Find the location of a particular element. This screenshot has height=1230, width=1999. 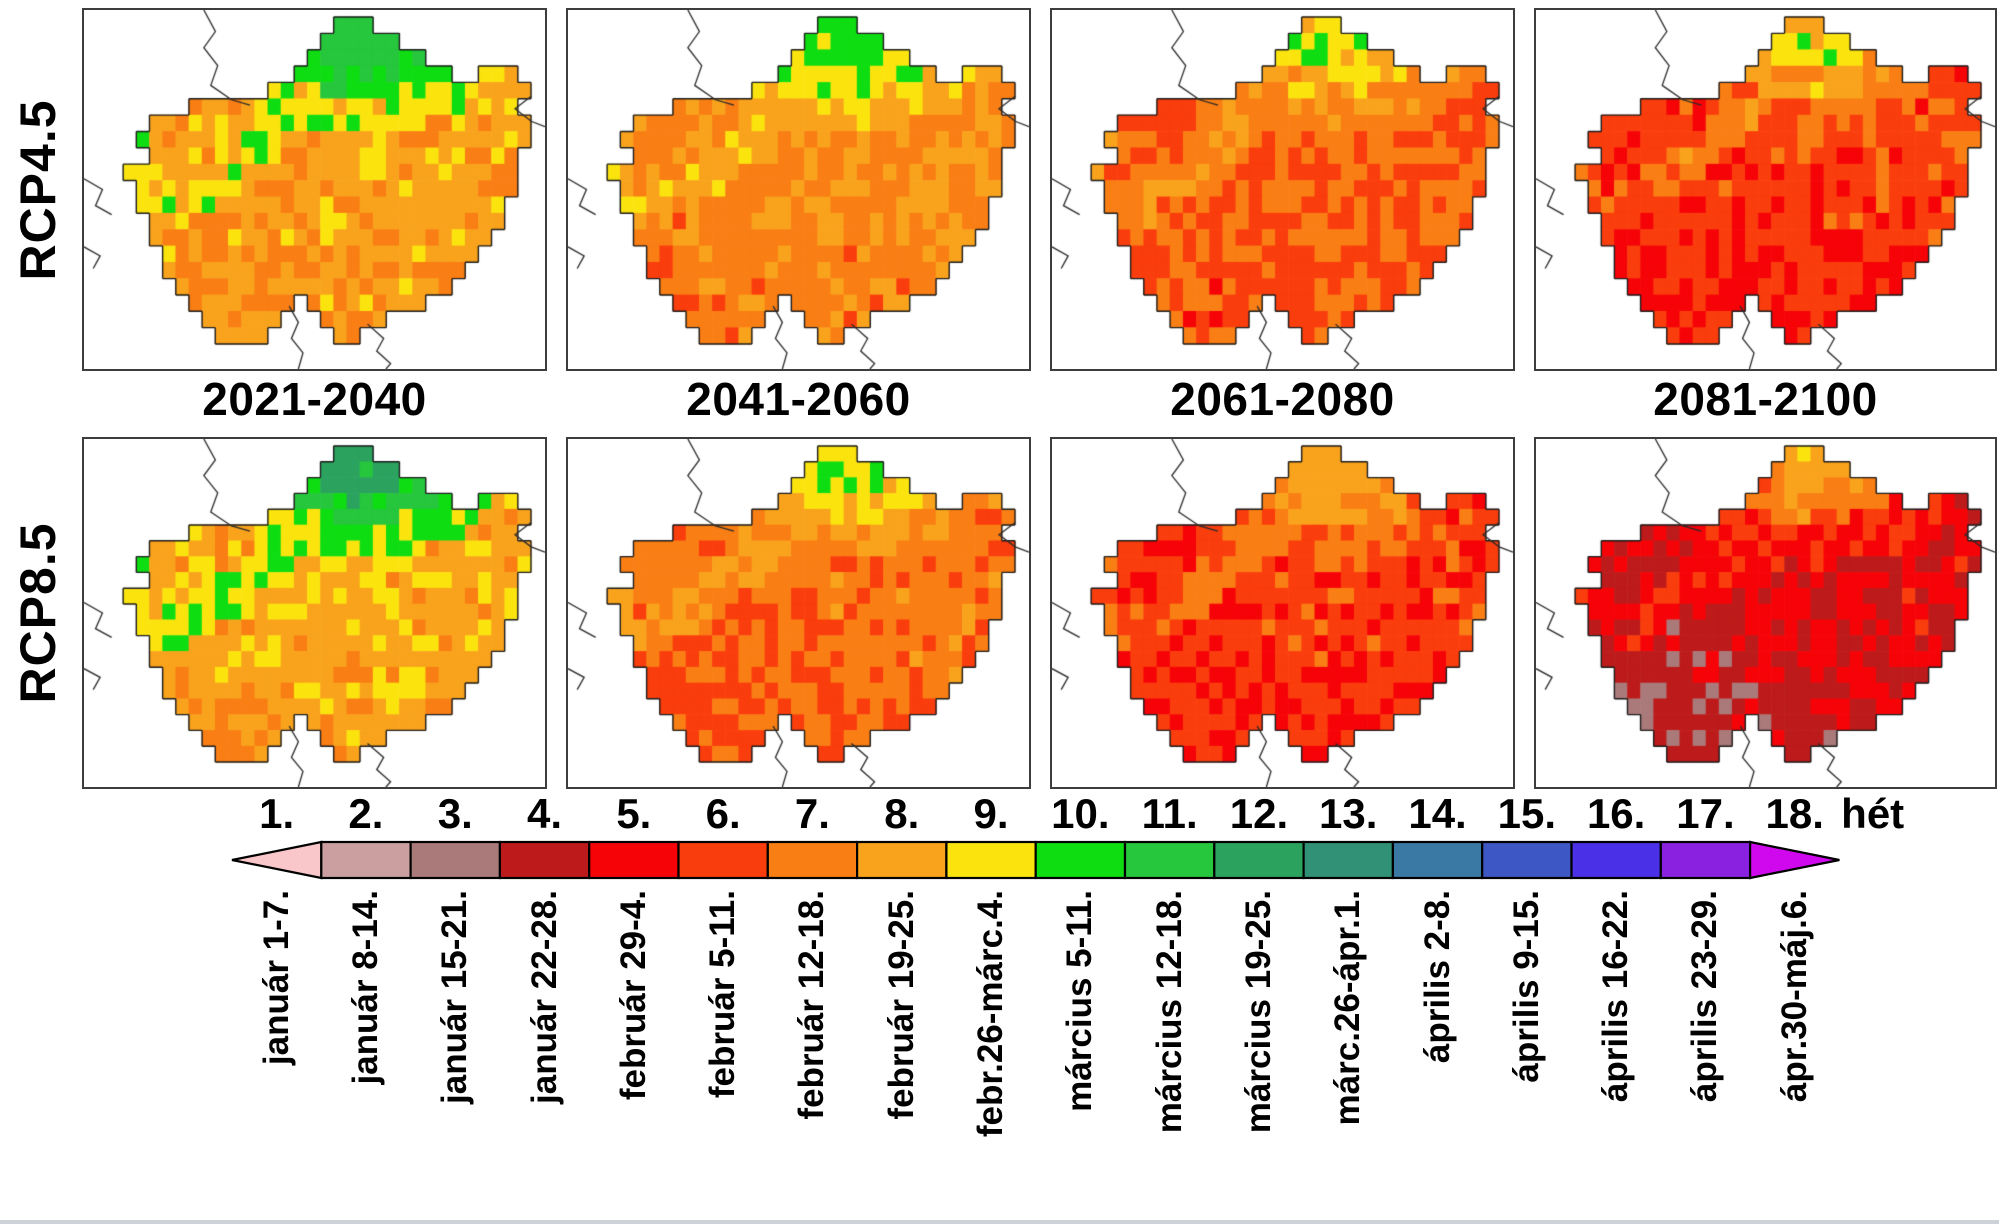

week-number-9: 9. is located at coordinates (990, 813).